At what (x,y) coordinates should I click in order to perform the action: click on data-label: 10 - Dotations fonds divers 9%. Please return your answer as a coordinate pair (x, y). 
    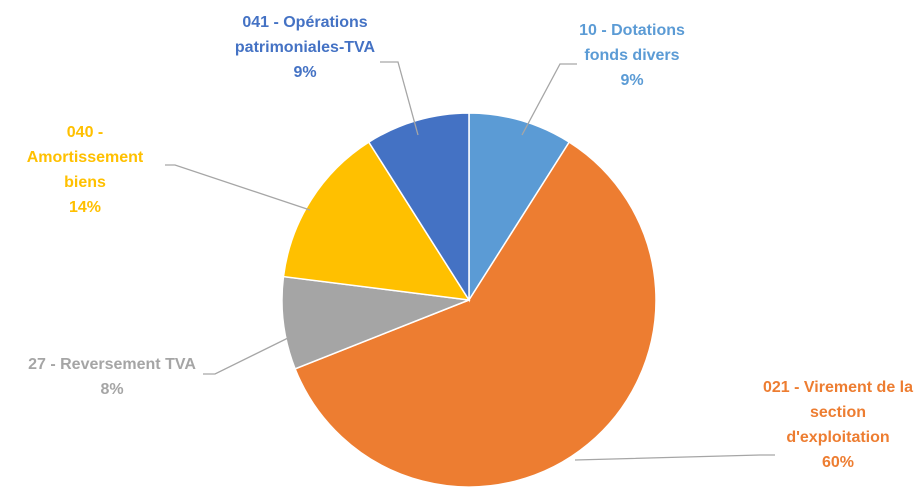
    Looking at the image, I should click on (632, 55).